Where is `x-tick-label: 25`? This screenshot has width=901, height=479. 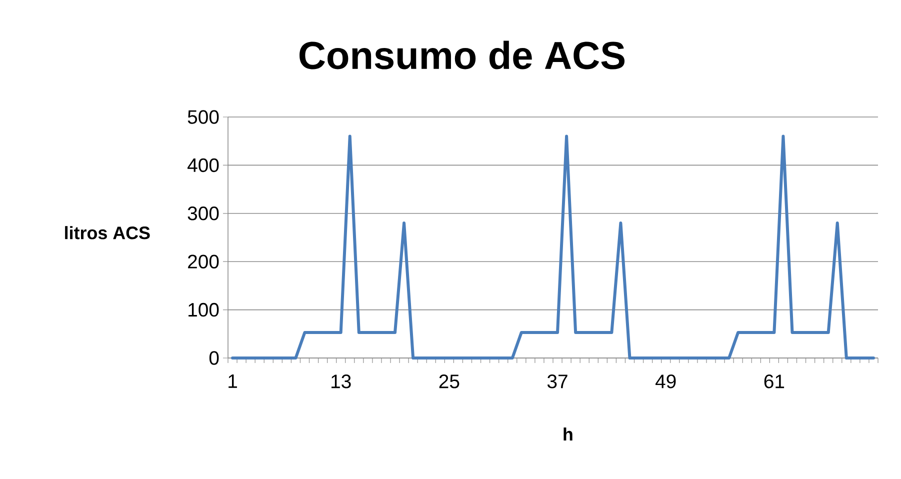 x-tick-label: 25 is located at coordinates (449, 381).